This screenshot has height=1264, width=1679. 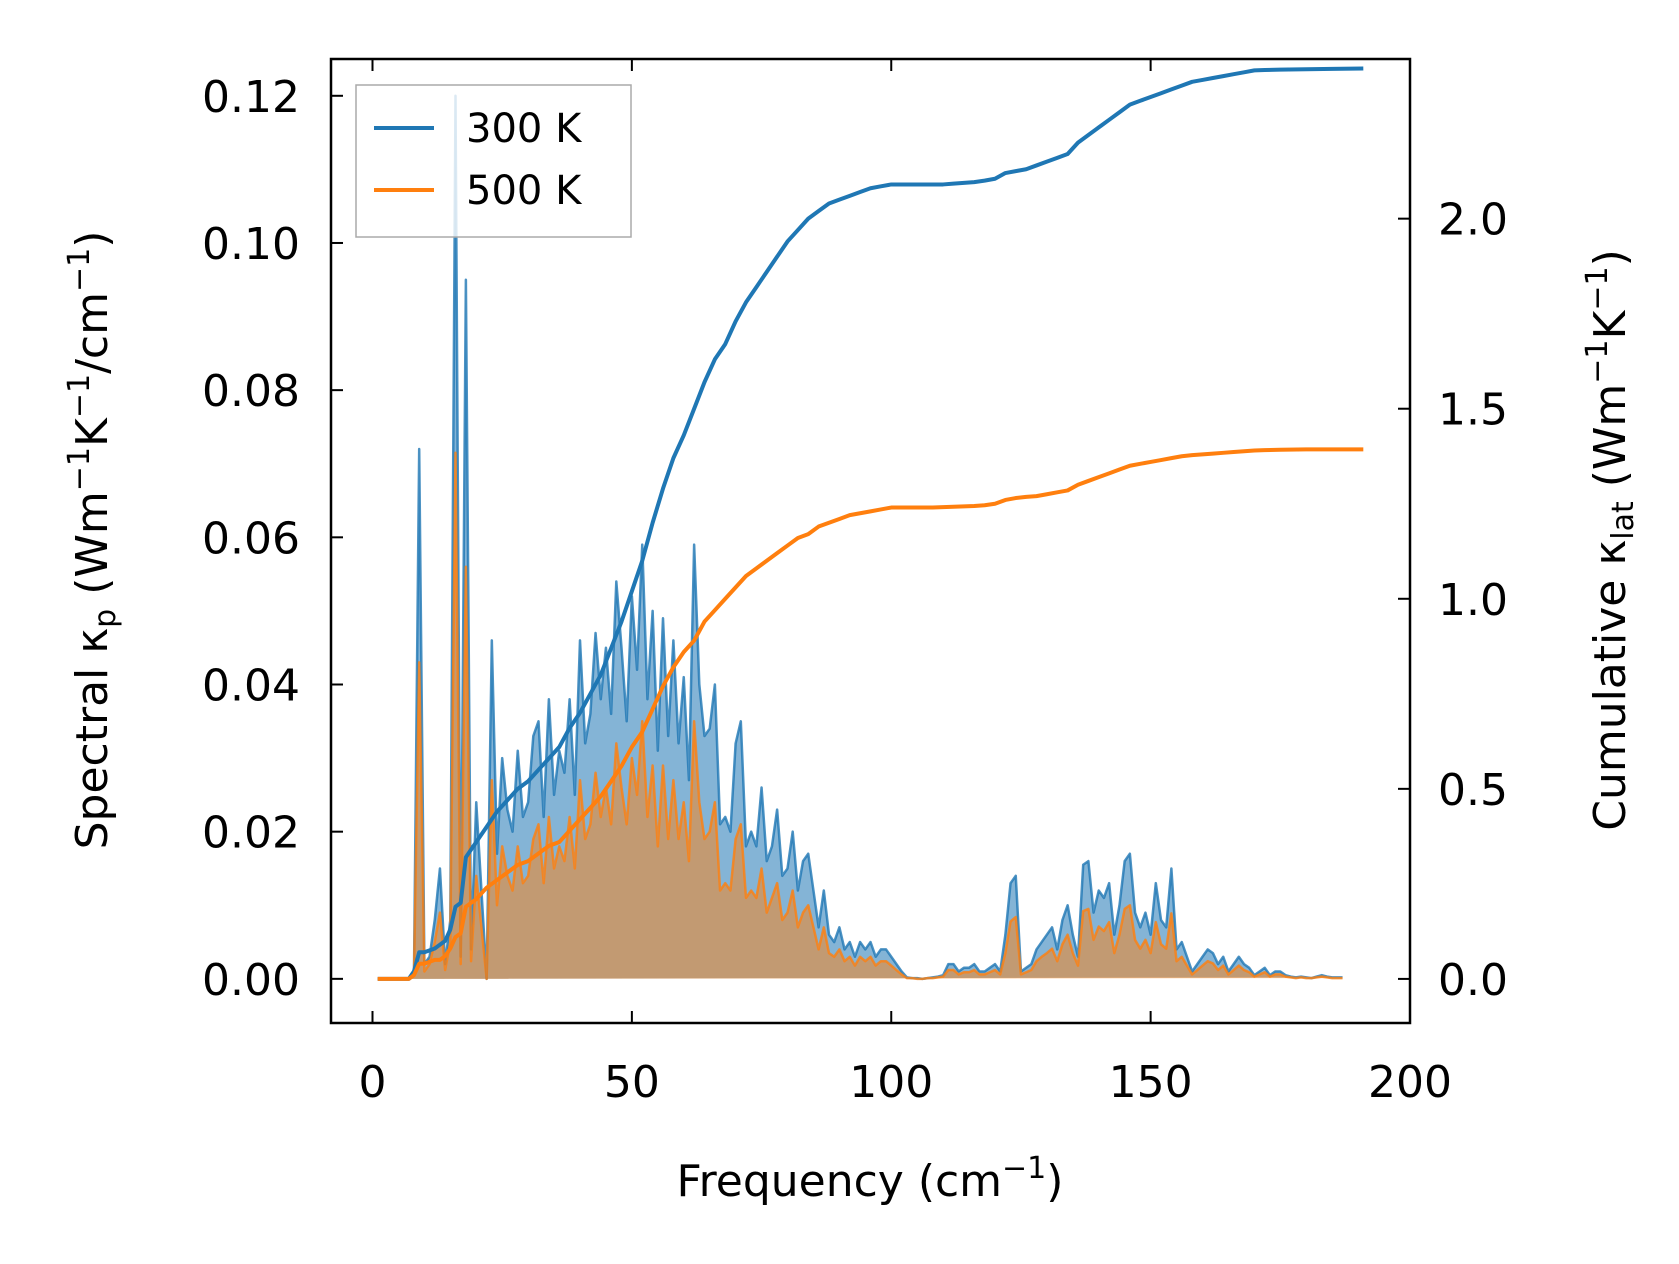 What do you see at coordinates (92, 739) in the screenshot?
I see `y-left-title-prefix: Spectral κ` at bounding box center [92, 739].